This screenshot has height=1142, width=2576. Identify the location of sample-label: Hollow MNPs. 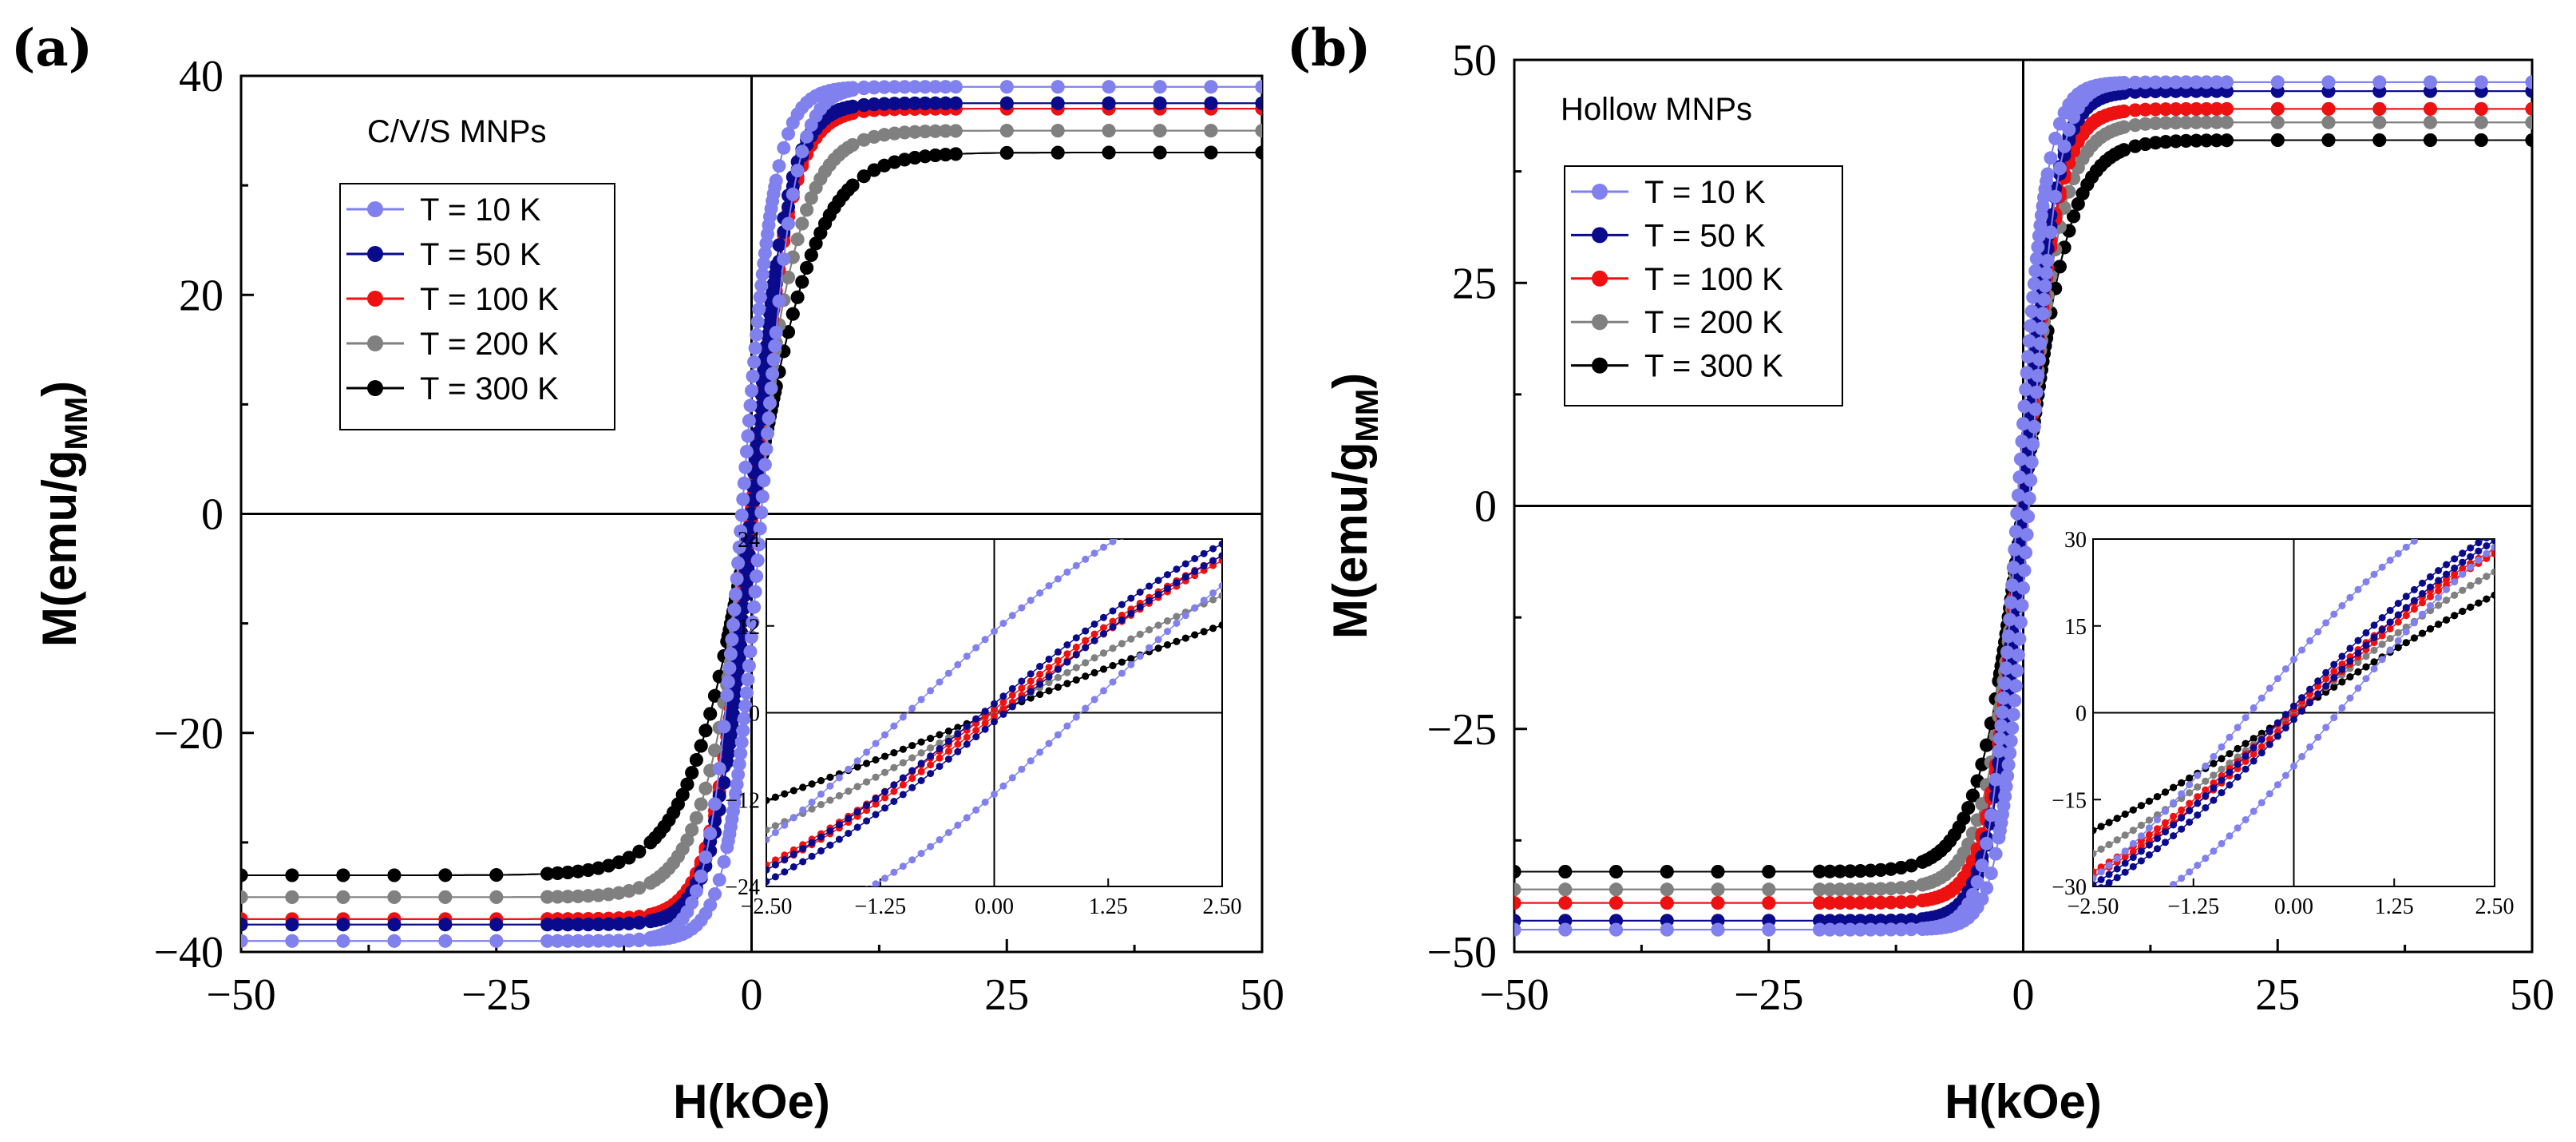
(1657, 109).